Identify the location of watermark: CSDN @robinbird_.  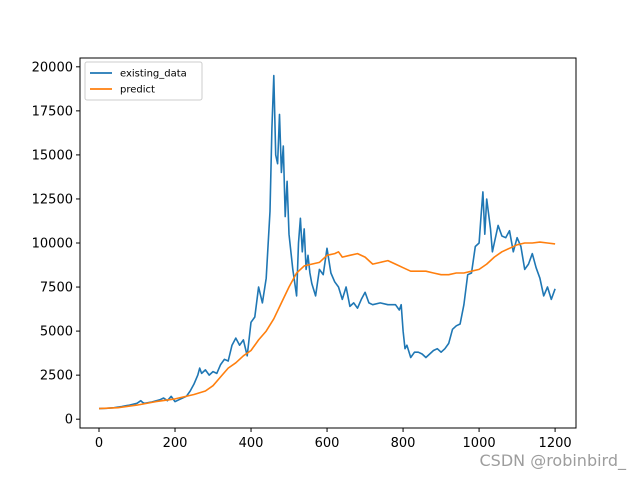
(552, 460).